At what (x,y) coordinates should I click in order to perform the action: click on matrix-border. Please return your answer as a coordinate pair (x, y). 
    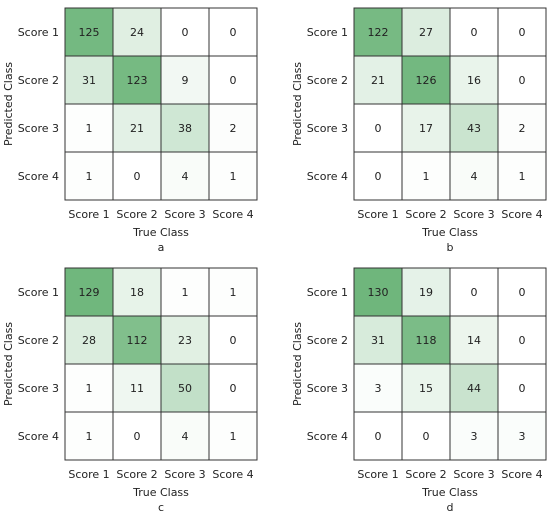
    Looking at the image, I should click on (450, 104).